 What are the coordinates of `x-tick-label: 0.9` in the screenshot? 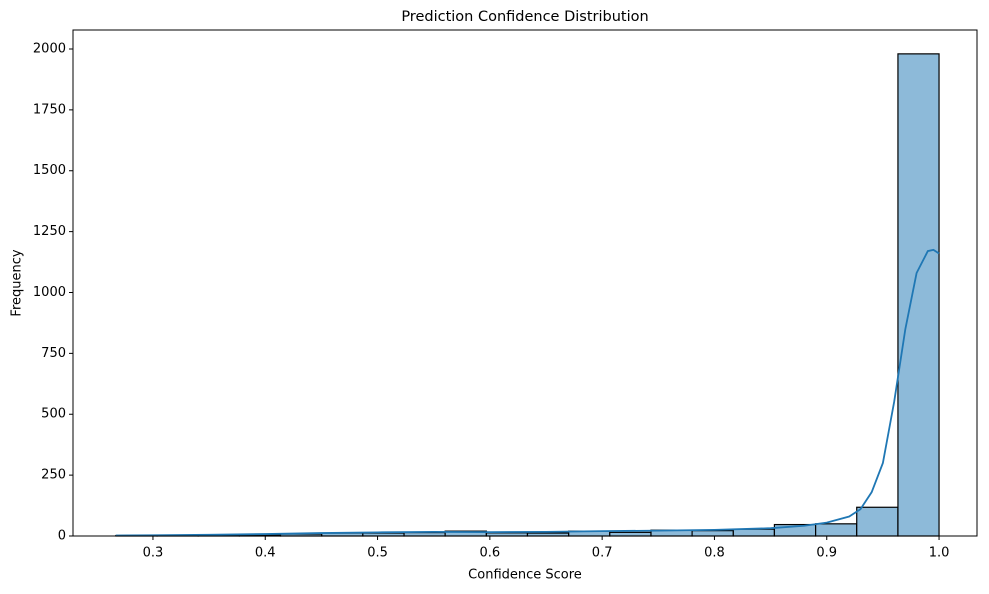 It's located at (826, 553).